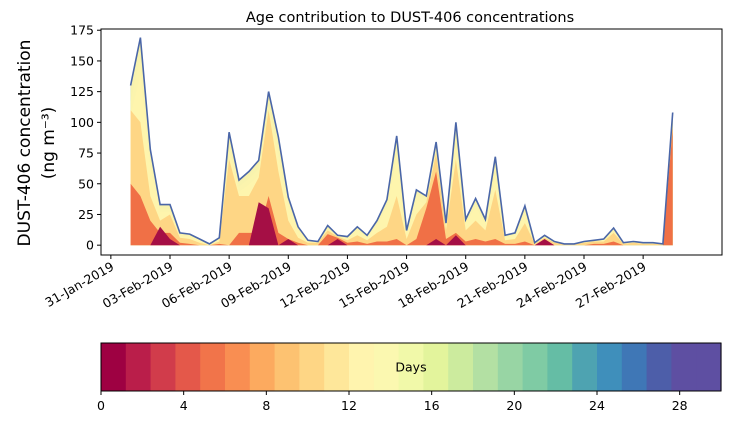 This screenshot has width=730, height=425. What do you see at coordinates (49, 143) in the screenshot?
I see `y-axis-label-line2: (ng m⁻³)` at bounding box center [49, 143].